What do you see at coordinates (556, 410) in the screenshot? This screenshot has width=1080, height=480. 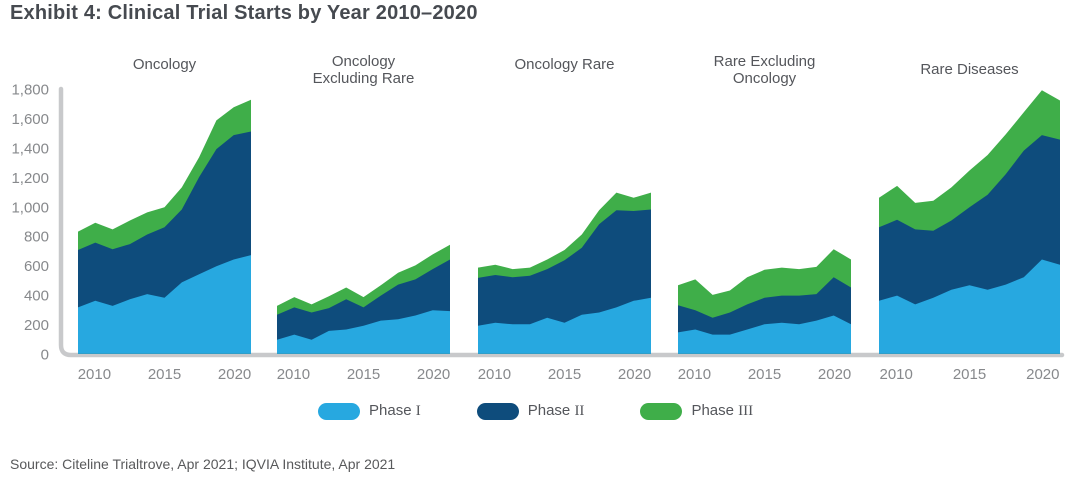 I see `legend-label-phase-ii: Phase II` at bounding box center [556, 410].